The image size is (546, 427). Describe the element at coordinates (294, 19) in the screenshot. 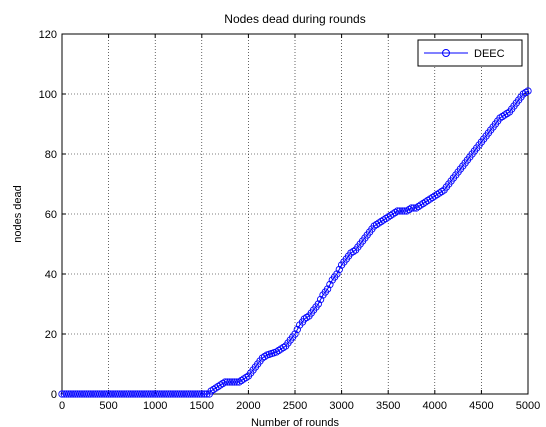

I see `chart-title: Nodes dead during rounds` at that location.